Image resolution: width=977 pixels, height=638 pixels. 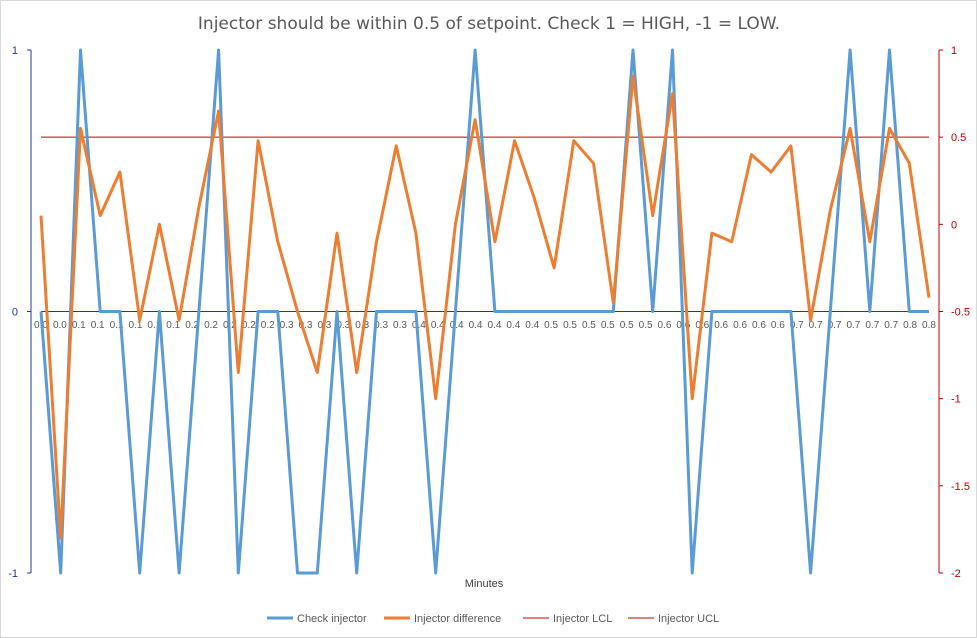 What do you see at coordinates (582, 619) in the screenshot?
I see `legend-label-injector-lcl: Injector LCL` at bounding box center [582, 619].